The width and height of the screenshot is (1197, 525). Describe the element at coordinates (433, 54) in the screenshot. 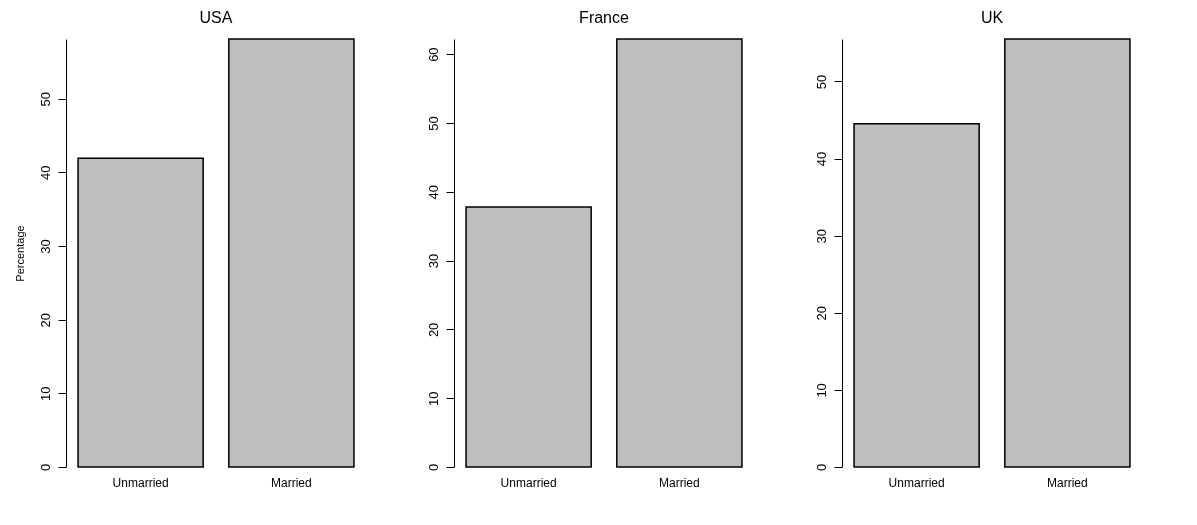

I see `y-tick-label: 60` at that location.